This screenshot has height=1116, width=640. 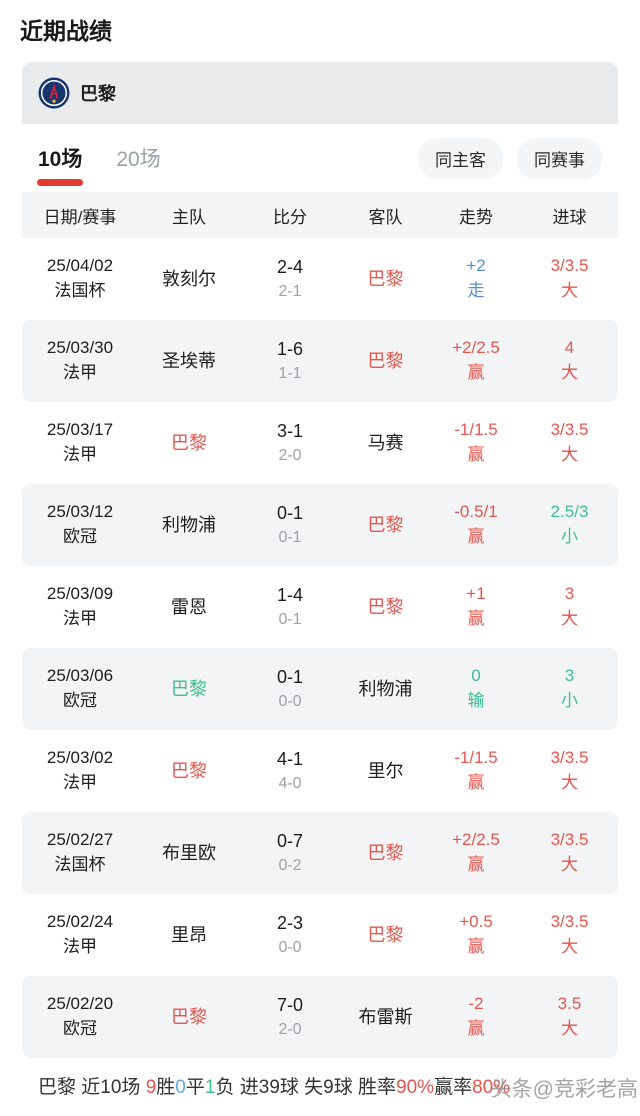 What do you see at coordinates (80, 278) in the screenshot?
I see `date-competition-cell: 25/04/02 法国杯` at bounding box center [80, 278].